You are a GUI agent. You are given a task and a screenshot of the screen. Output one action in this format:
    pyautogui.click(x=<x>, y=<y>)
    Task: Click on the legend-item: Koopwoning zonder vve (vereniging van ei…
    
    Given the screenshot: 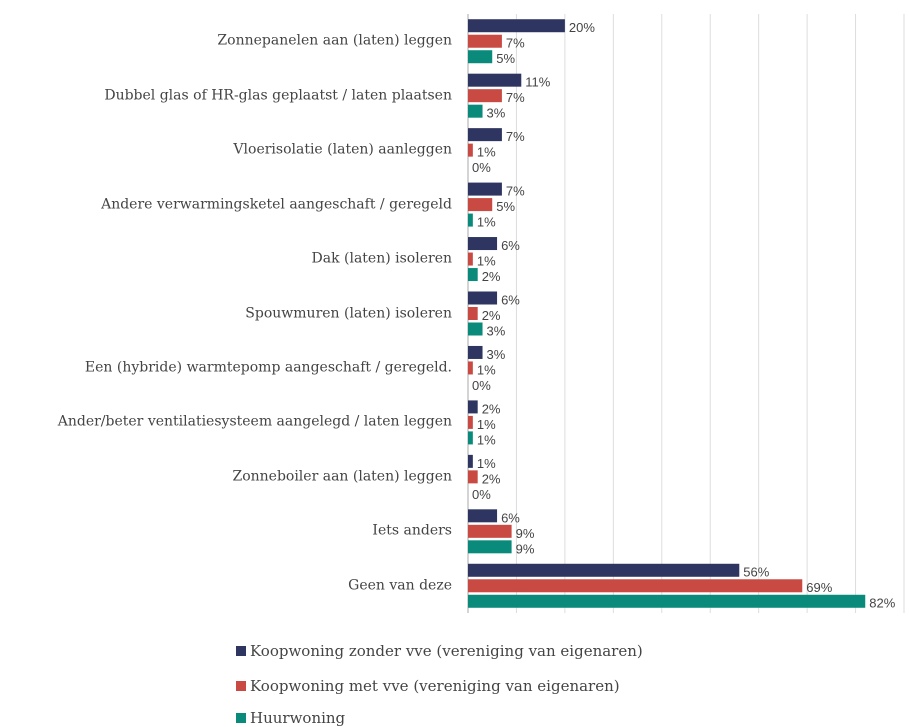 What is the action you would take?
    pyautogui.click(x=439, y=651)
    